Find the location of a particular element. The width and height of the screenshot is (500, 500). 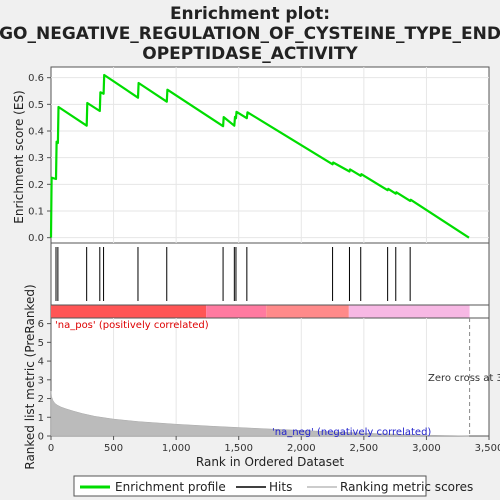

es-y-tick-label: 0.1 is located at coordinates (36, 212).